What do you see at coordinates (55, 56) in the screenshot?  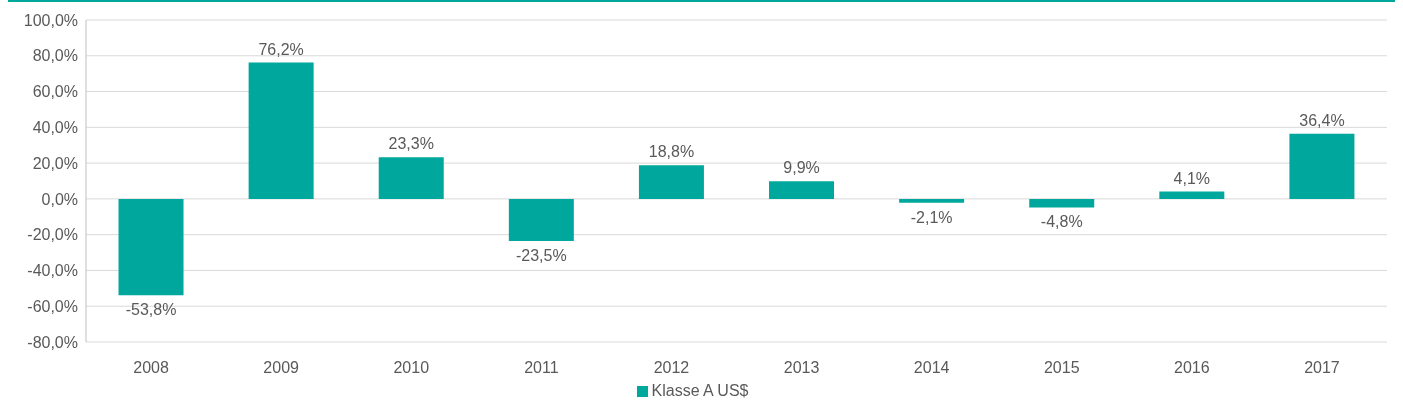 I see `y-tick-label: 80,0%` at bounding box center [55, 56].